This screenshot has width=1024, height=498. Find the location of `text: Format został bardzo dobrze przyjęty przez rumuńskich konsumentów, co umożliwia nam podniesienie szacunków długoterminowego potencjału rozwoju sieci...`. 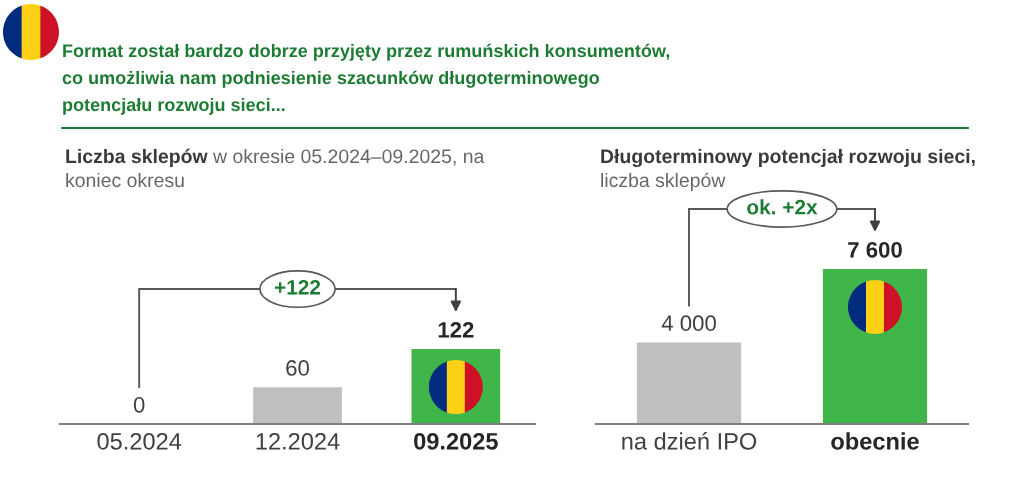

text: Format został bardzo dobrze przyjęty przez rumuńskich konsumentów, co umożliwia nam podniesienie szacunków długoterminowego potencjału rozwoju sieci... is located at coordinates (366, 79).